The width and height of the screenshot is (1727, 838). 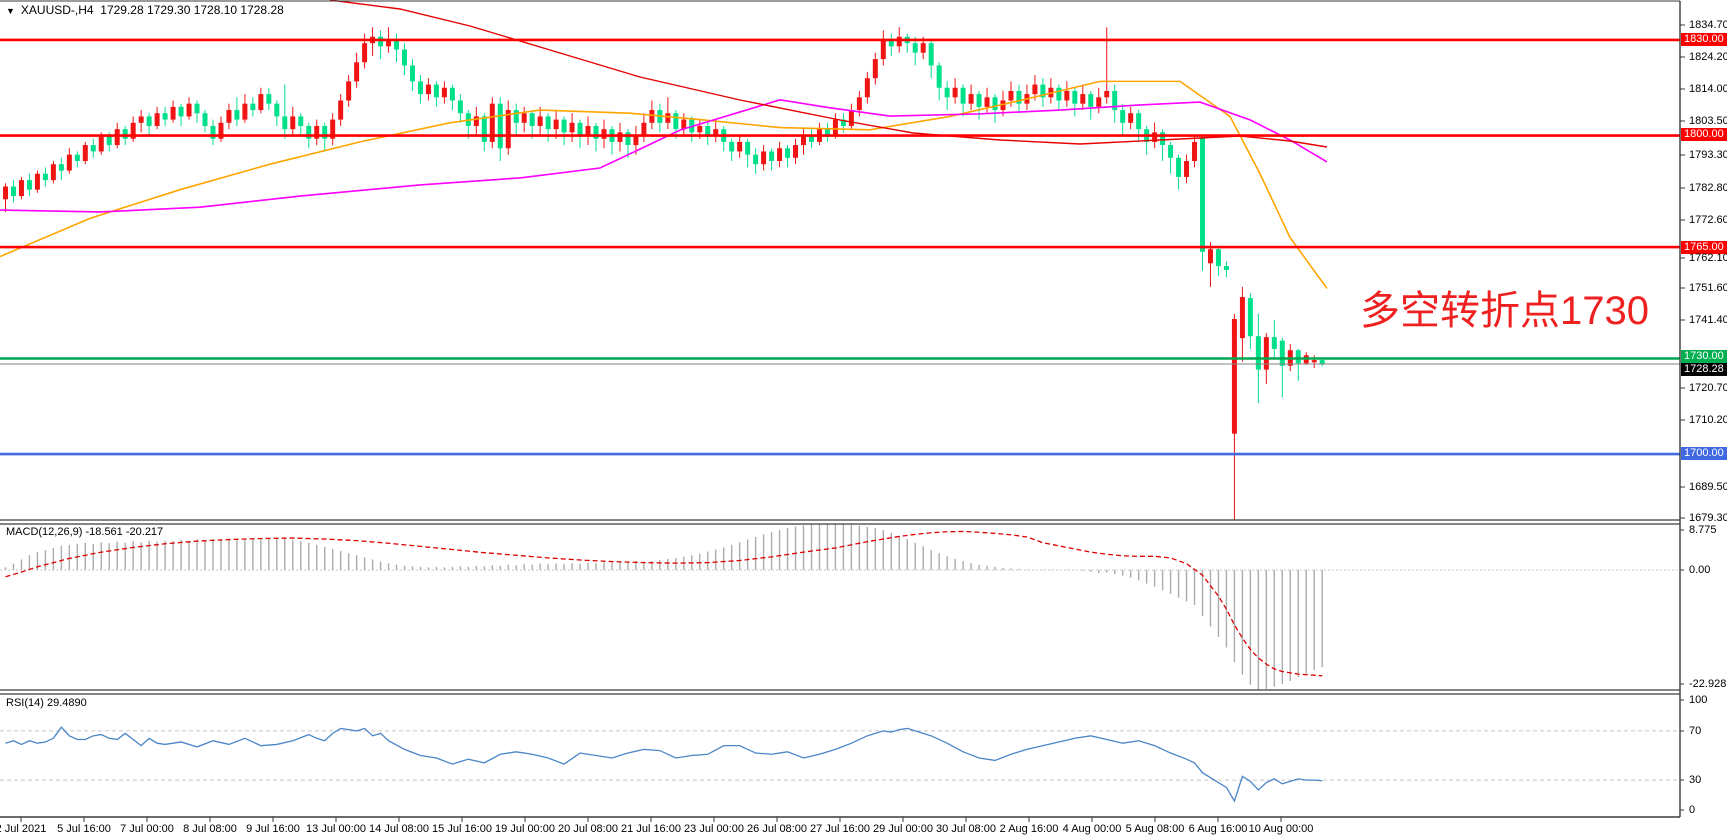 What do you see at coordinates (1708, 25) in the screenshot?
I see `price-axis-label: 1834.70` at bounding box center [1708, 25].